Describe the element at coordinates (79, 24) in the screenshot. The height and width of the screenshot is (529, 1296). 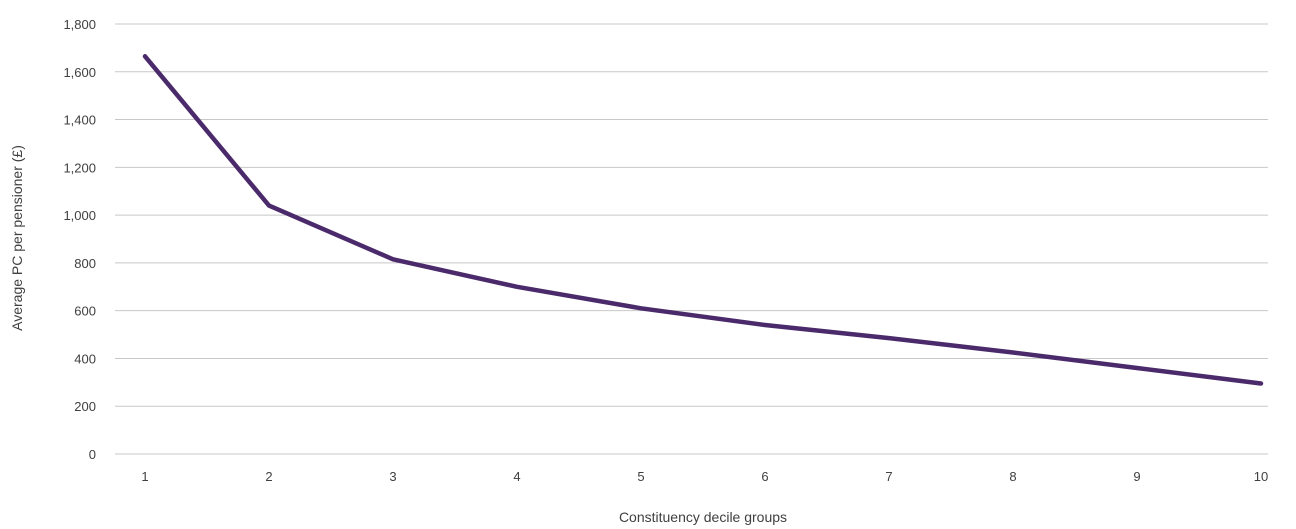
I see `y-tick-label: 1,800` at that location.